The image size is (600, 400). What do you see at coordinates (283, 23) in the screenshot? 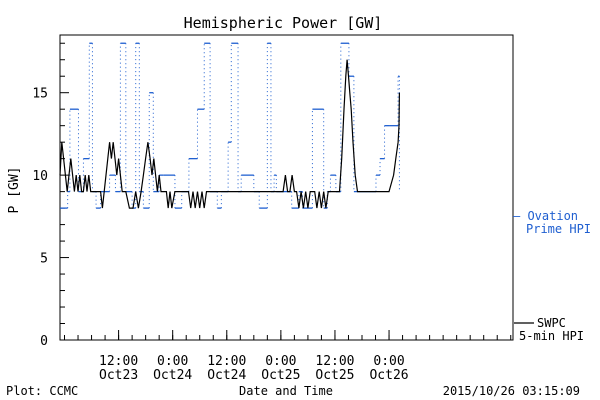
I see `chart-title: Hemispheric Power [GW]` at bounding box center [283, 23].